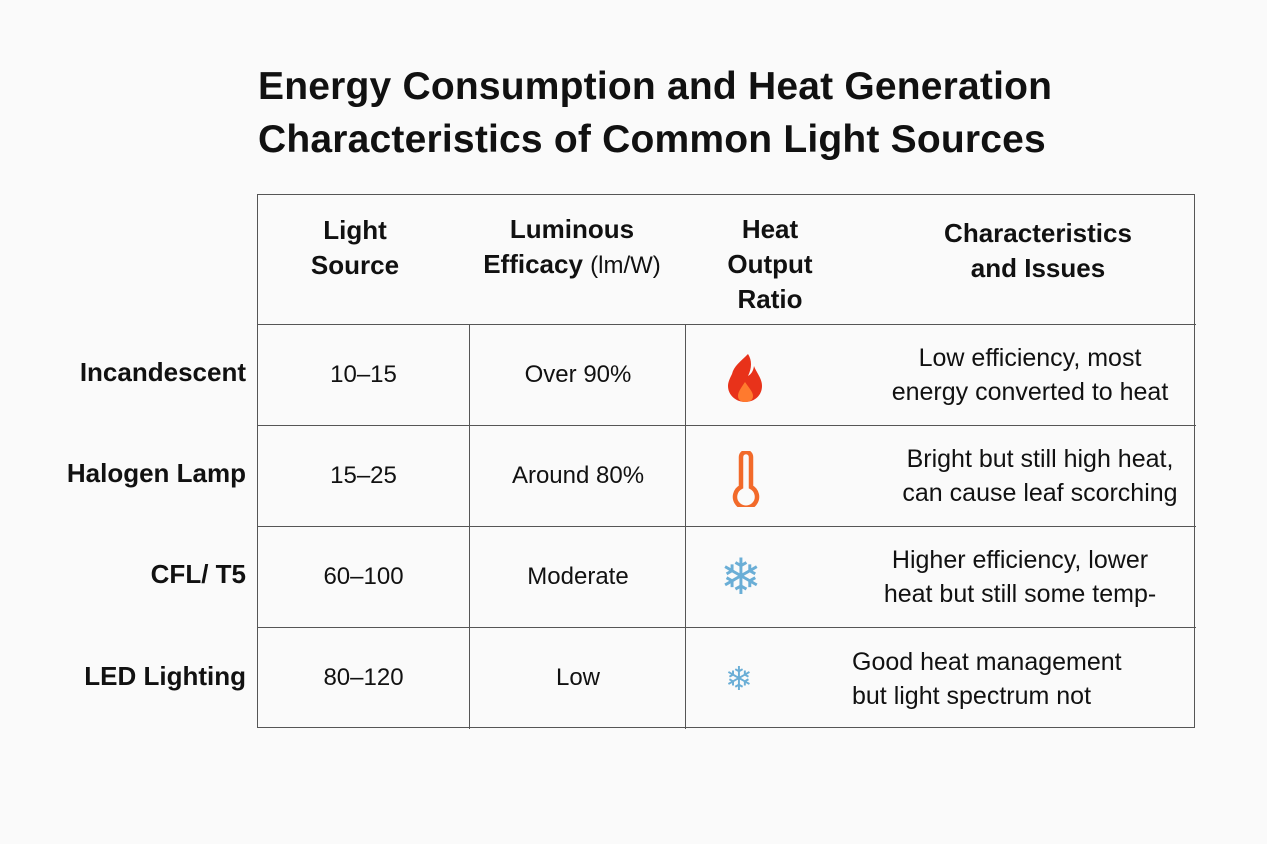 The image size is (1267, 844). Describe the element at coordinates (363, 677) in the screenshot. I see `efficacy-value: 80–120` at that location.